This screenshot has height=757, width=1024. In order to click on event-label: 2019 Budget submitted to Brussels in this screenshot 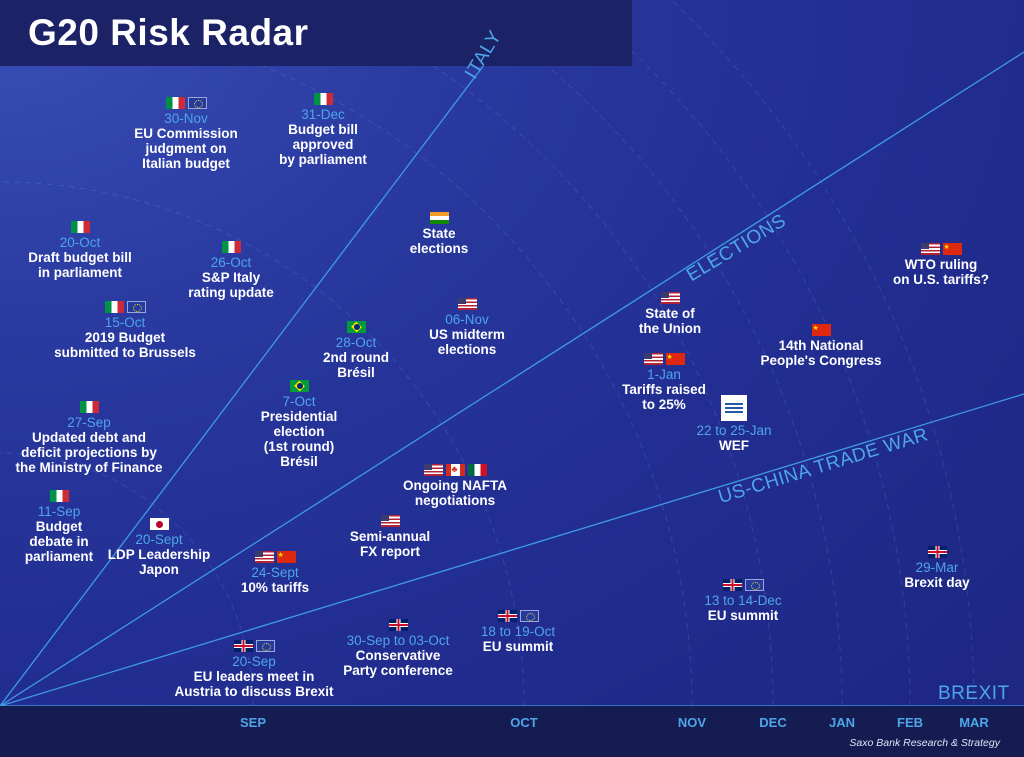, I will do `click(125, 345)`.